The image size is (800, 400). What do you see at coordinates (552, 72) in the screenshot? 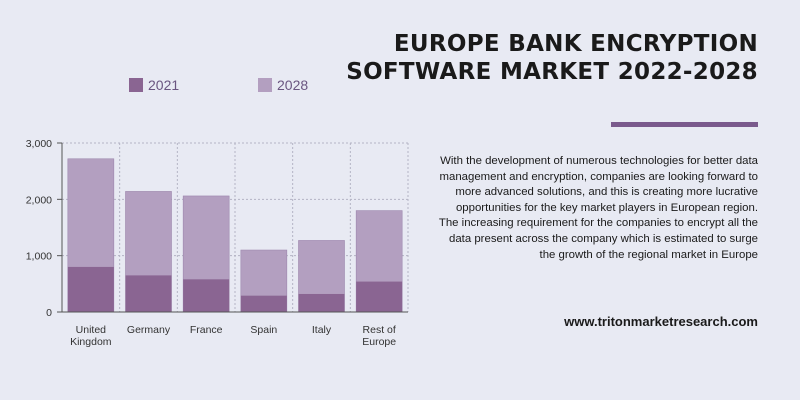
I see `chart-title-line-2: SOFTWARE MARKET 2022-2028` at bounding box center [552, 72].